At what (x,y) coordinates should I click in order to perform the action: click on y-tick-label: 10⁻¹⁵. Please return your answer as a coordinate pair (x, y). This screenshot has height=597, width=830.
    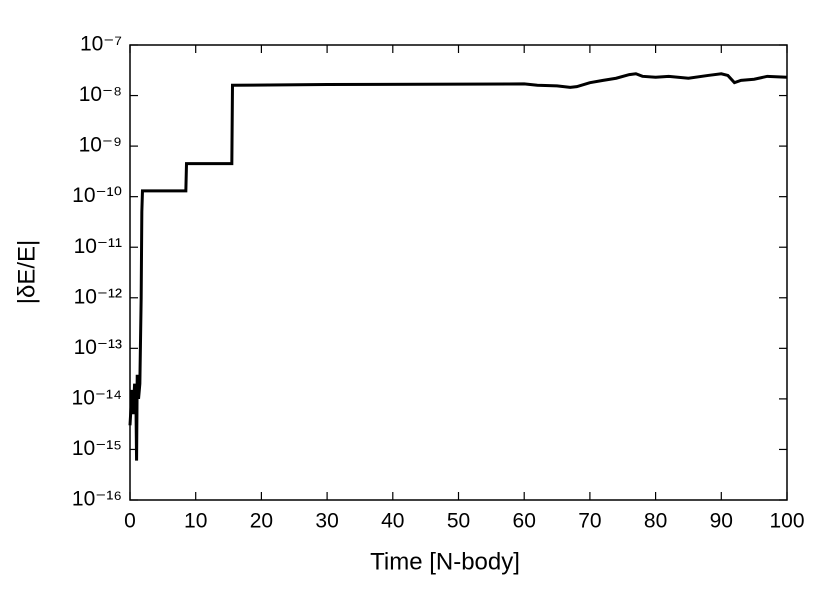
    Looking at the image, I should click on (97, 448).